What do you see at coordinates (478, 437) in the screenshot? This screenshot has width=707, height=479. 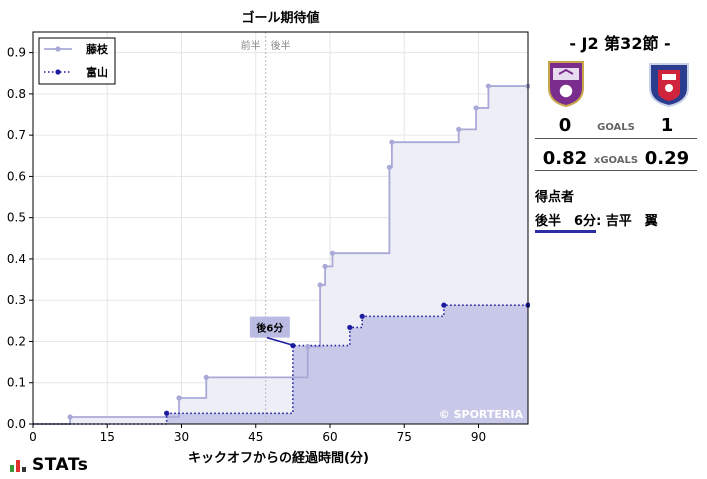 I see `x-tick-label: 90` at bounding box center [478, 437].